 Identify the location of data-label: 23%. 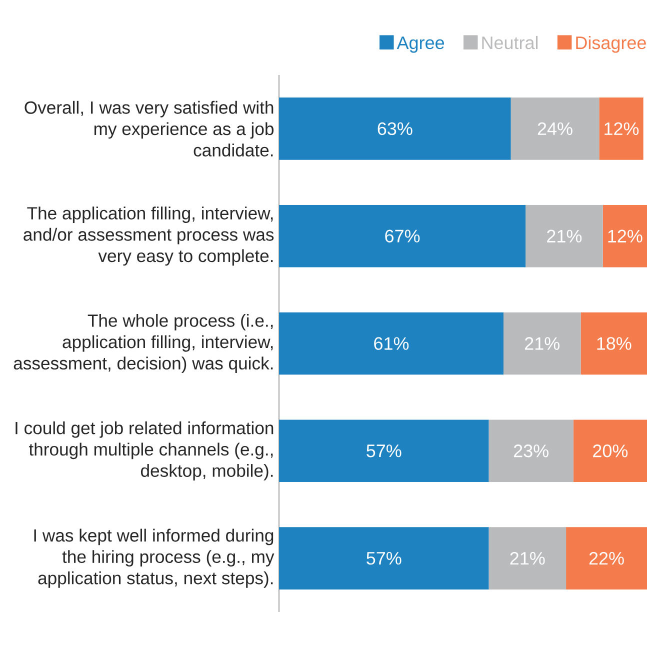
(531, 451).